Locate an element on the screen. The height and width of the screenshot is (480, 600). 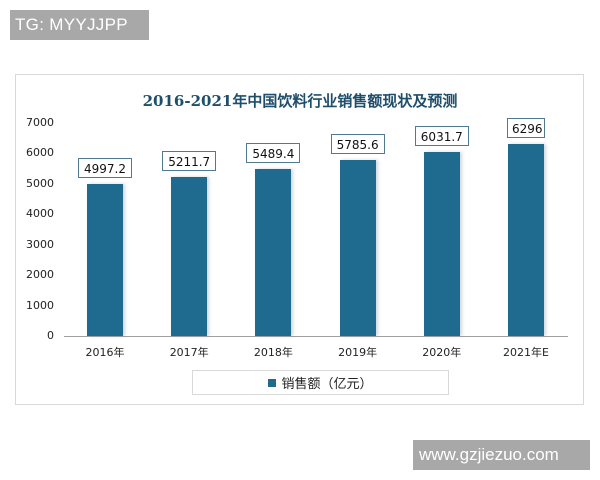
x-tick-label: 2016年 is located at coordinates (105, 352).